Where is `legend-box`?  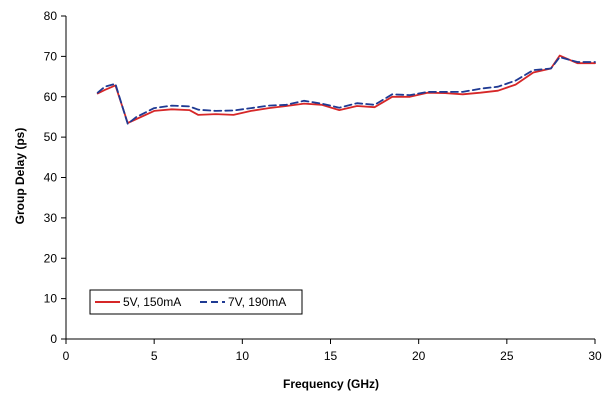 legend-box is located at coordinates (196, 302).